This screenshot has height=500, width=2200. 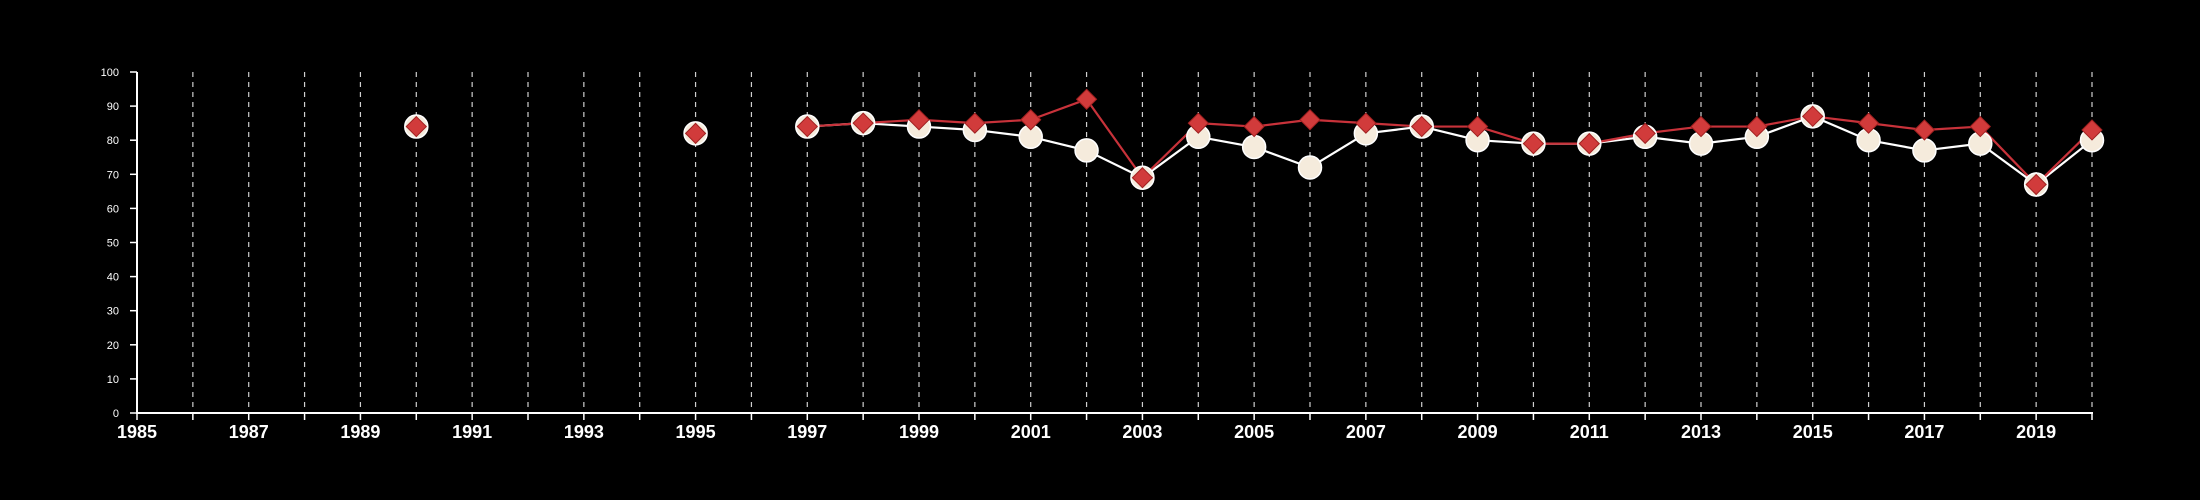 I want to click on y-tick-label: 30, so click(x=113, y=312).